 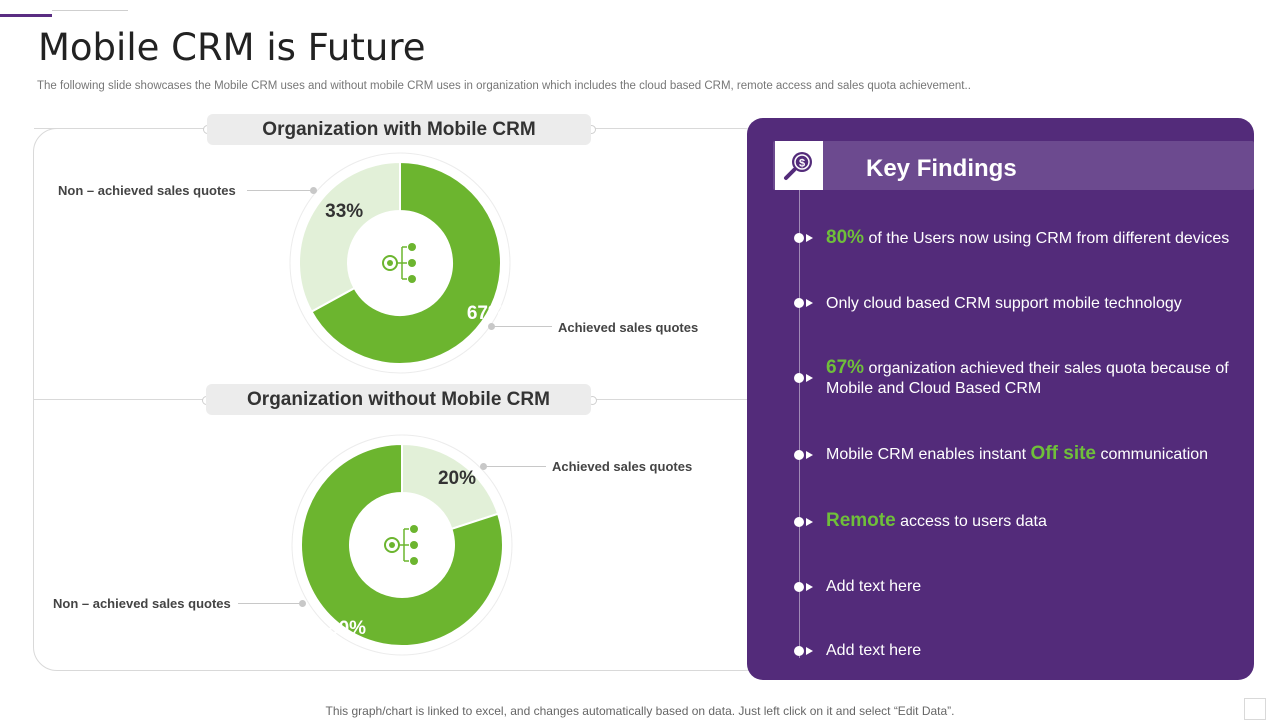 I want to click on finding-7-text: Add text here, so click(x=874, y=650).